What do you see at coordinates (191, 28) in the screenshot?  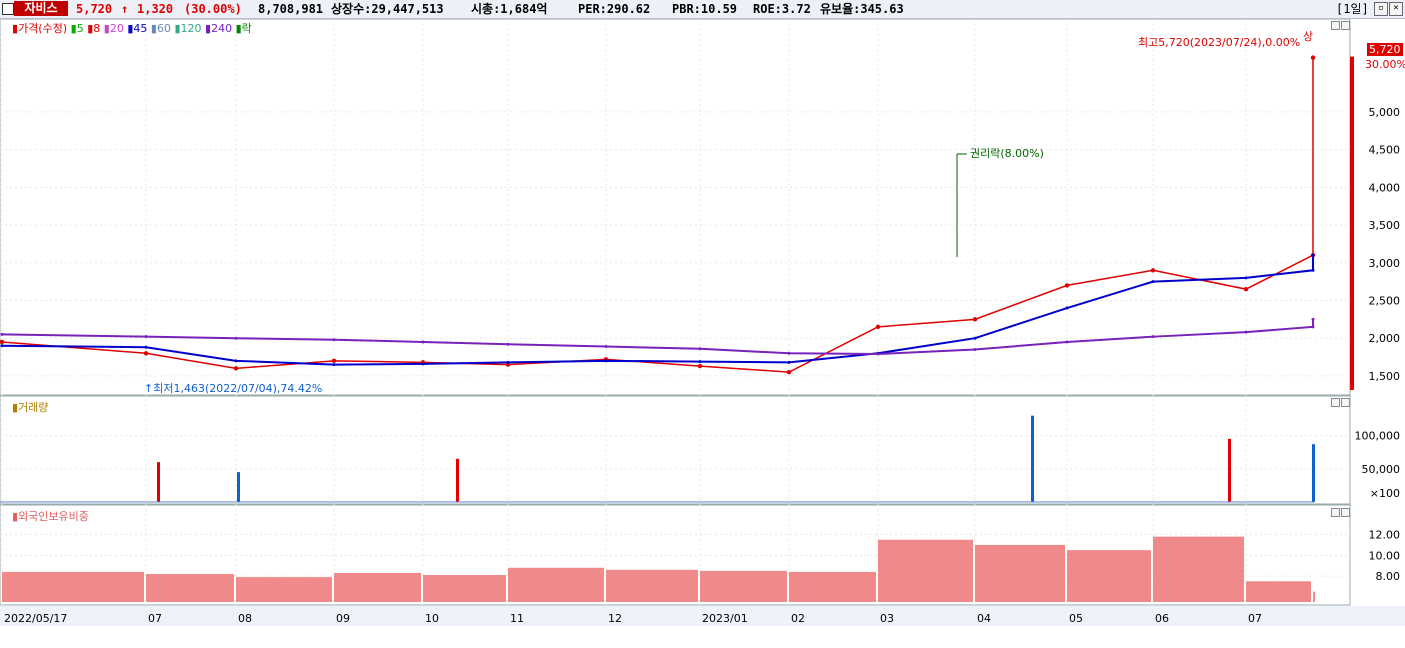 I see `legend-ma120: 120` at bounding box center [191, 28].